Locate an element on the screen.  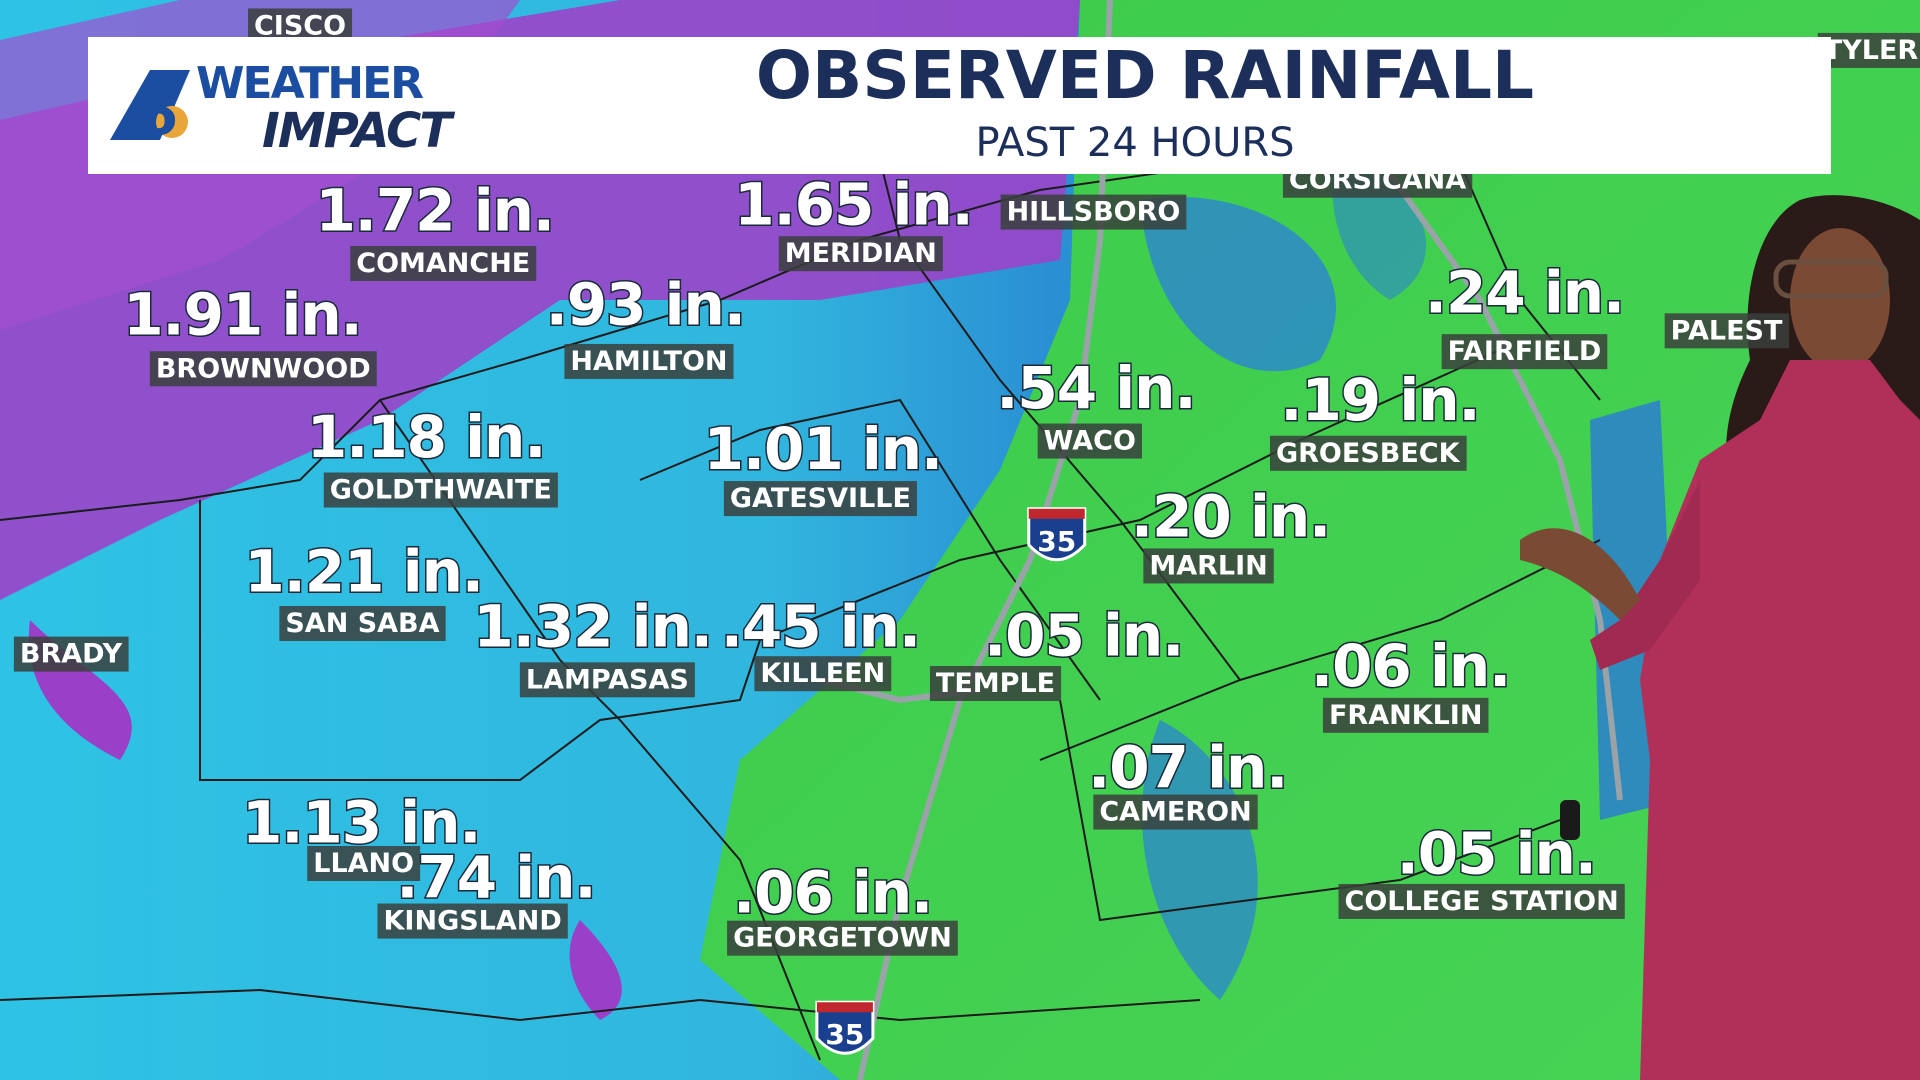
logo-number: 6 is located at coordinates (158, 114).